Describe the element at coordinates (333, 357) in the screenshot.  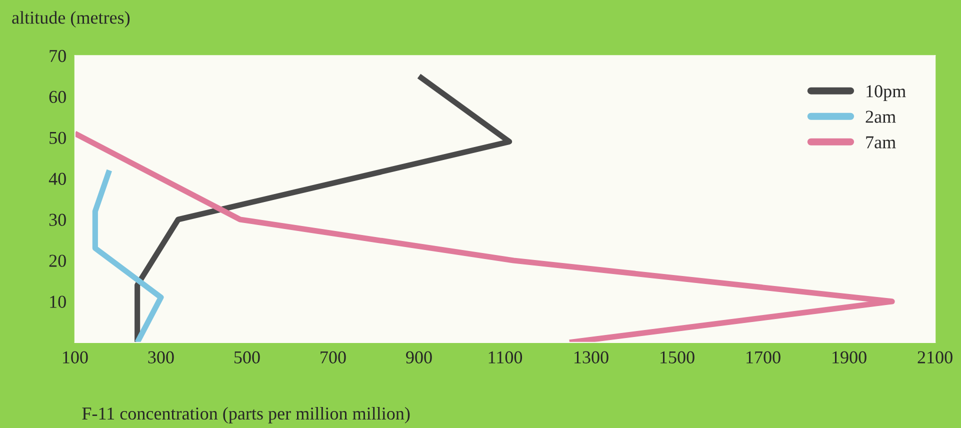
I see `x-tick-label: 700` at that location.